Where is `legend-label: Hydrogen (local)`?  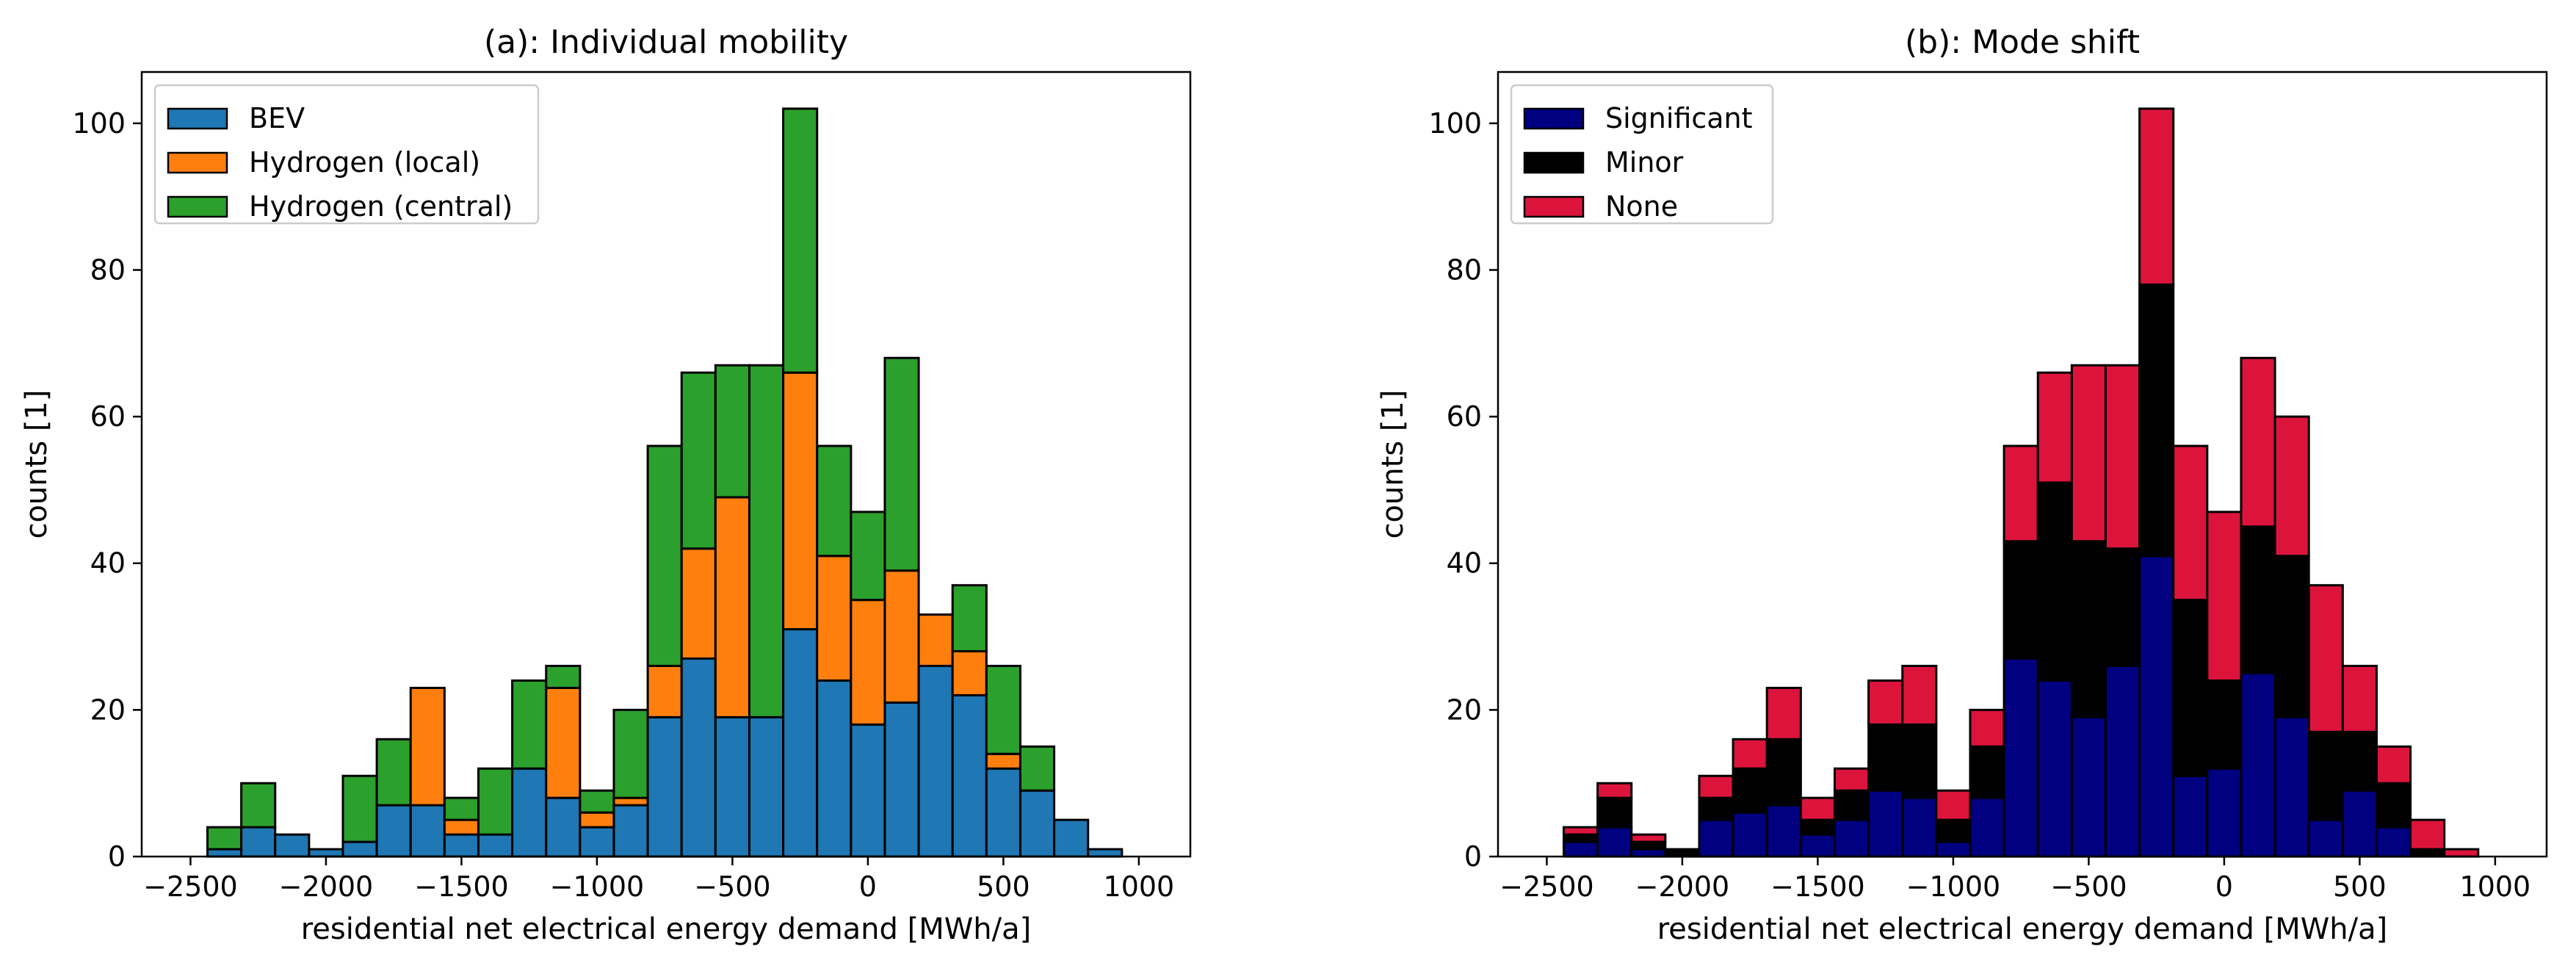
legend-label: Hydrogen (local) is located at coordinates (364, 162).